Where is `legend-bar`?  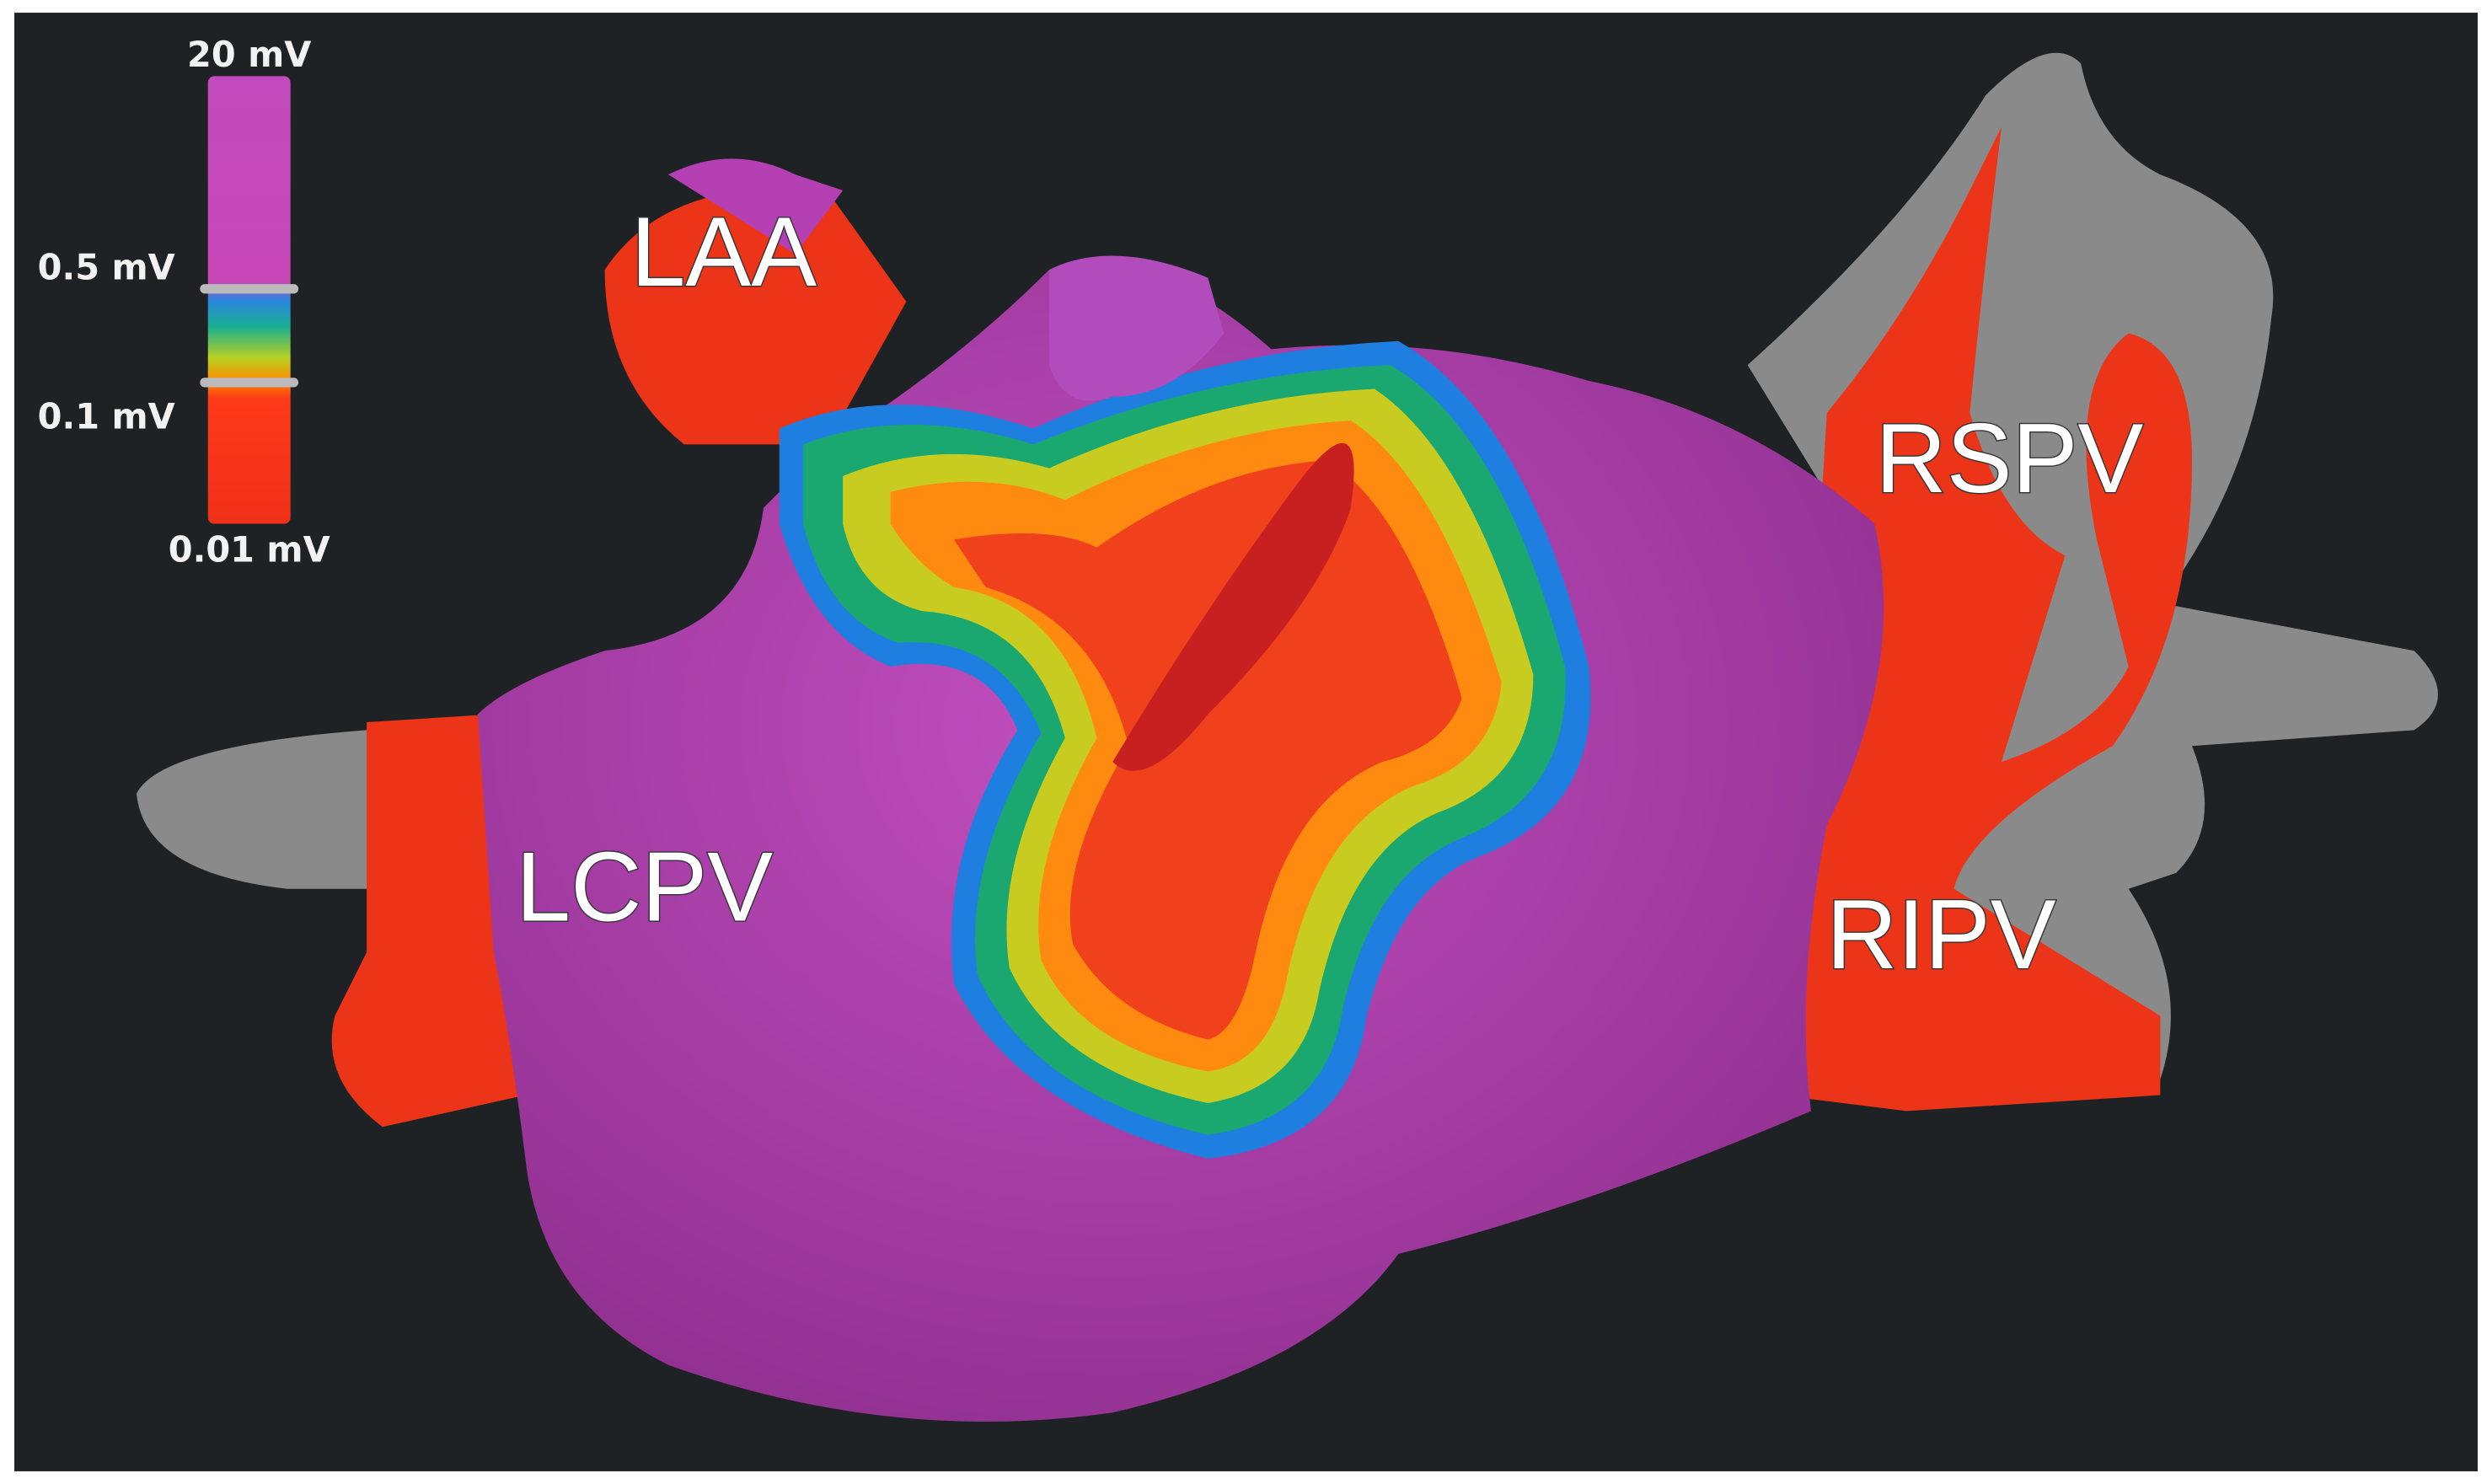
legend-bar is located at coordinates (249, 300).